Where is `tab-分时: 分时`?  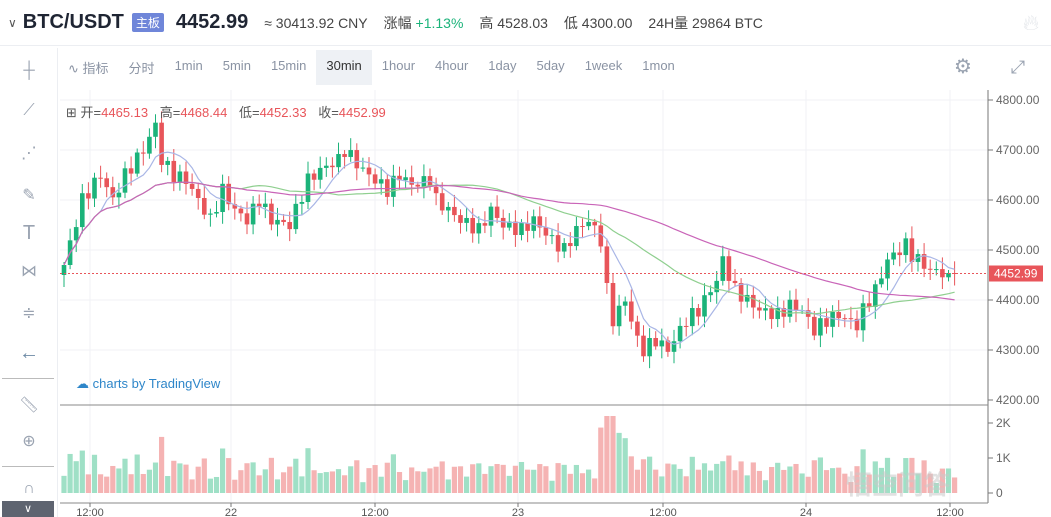
tab-分时: 分时 is located at coordinates (141, 68).